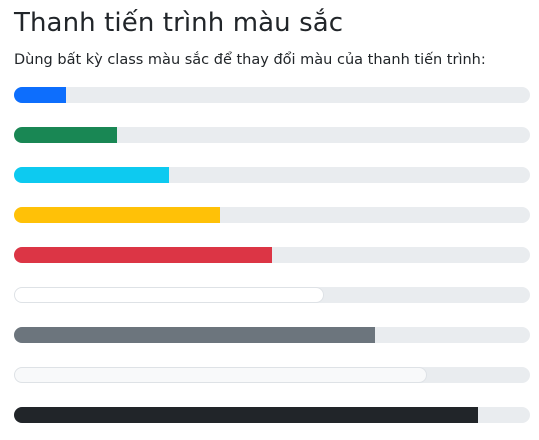 The image size is (539, 440). What do you see at coordinates (272, 215) in the screenshot?
I see `progress-track-warning` at bounding box center [272, 215].